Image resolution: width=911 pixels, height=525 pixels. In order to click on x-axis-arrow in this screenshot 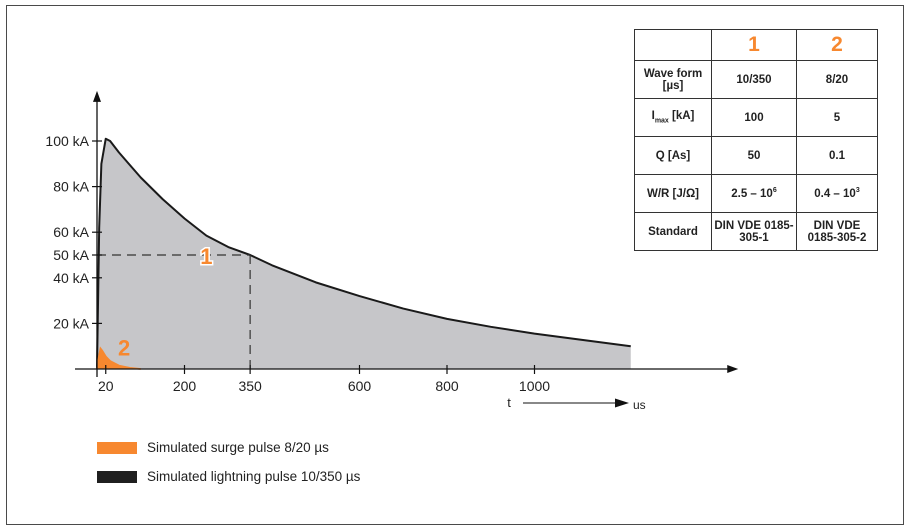, I will do `click(733, 369)`.